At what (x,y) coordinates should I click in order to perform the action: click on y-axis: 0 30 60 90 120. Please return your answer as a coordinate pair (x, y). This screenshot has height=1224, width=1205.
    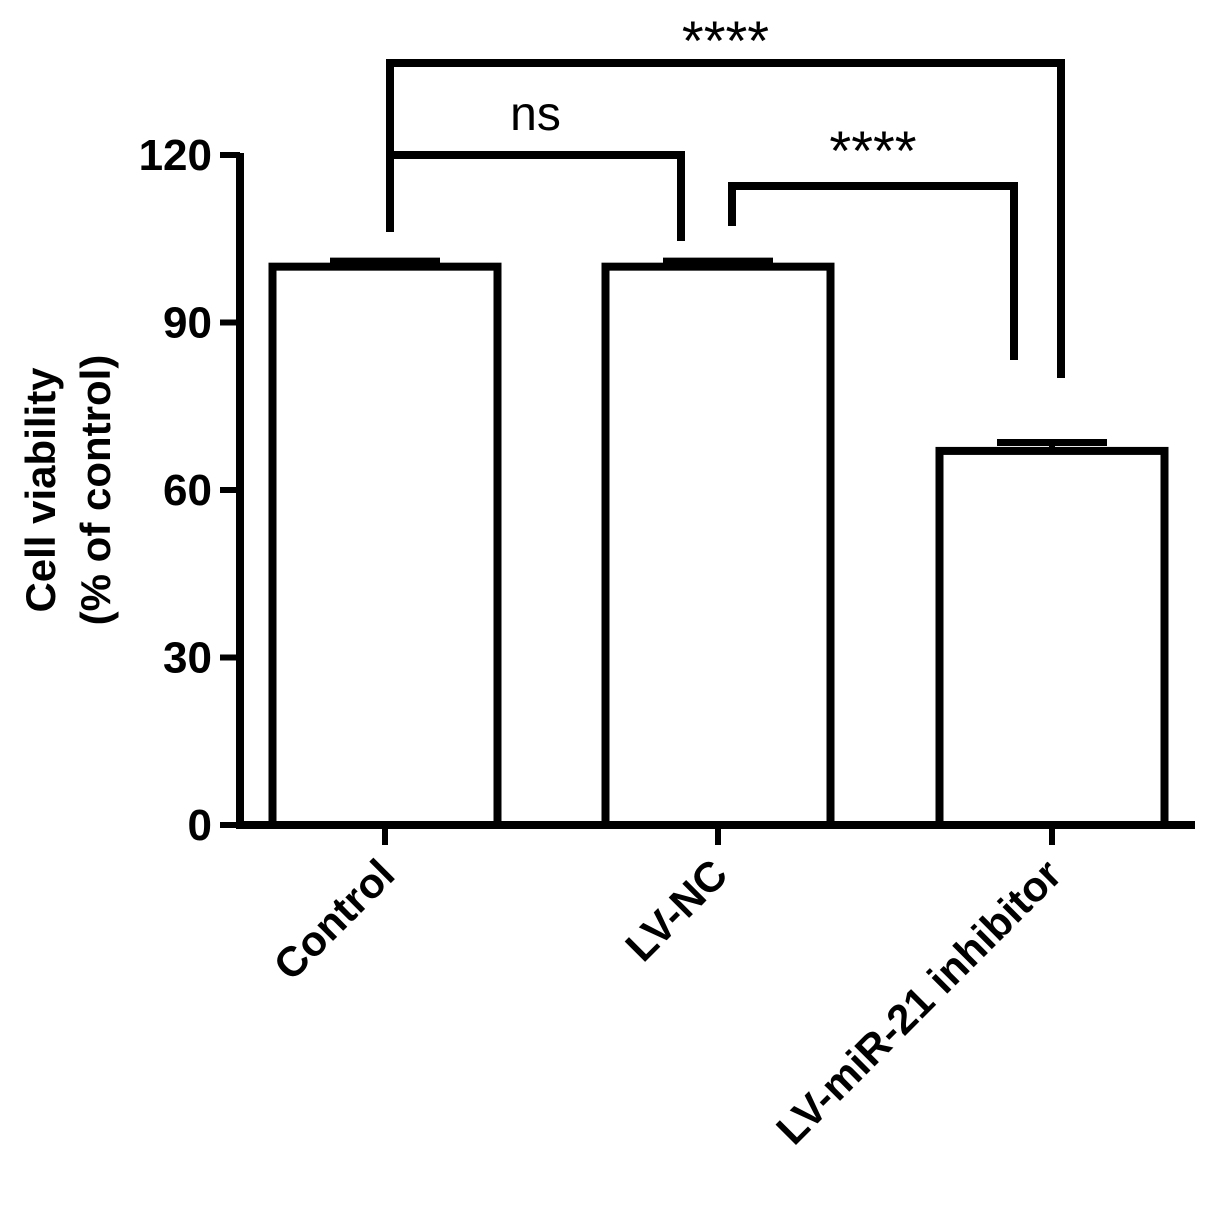
    Looking at the image, I should click on (191, 490).